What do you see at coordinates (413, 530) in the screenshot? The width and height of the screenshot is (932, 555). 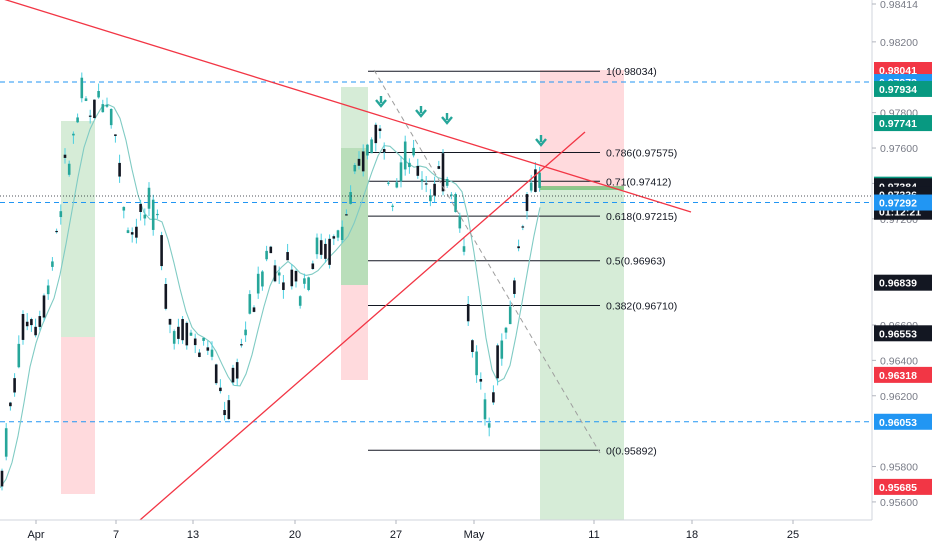 I see `time-axis: Apr 7 13 20 27 May 11 18 25` at bounding box center [413, 530].